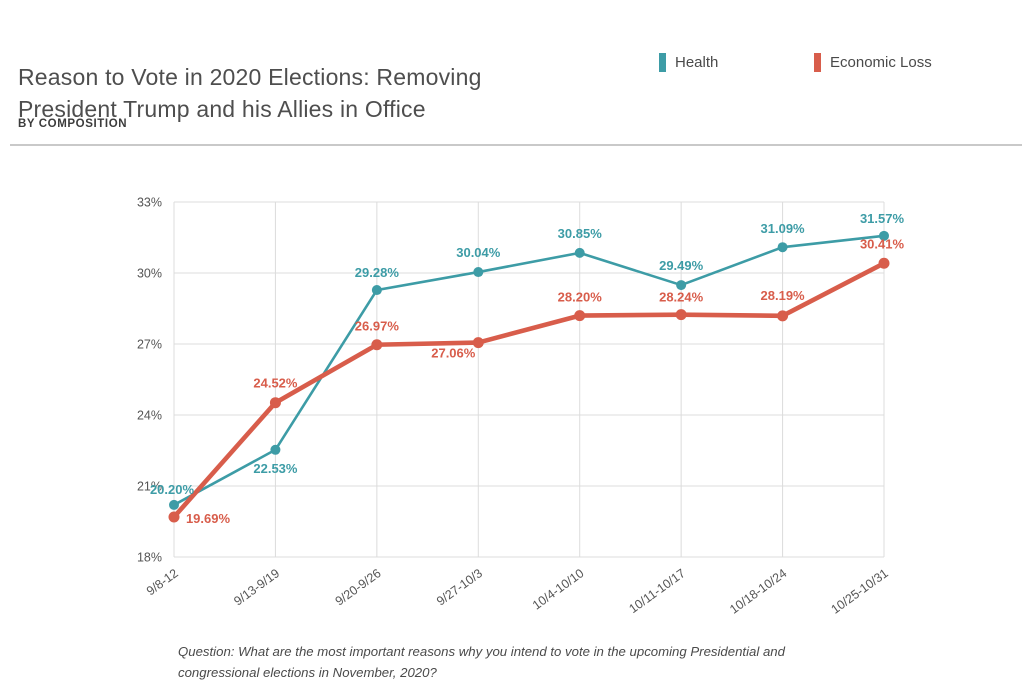 The width and height of the screenshot is (1036, 690). I want to click on x-tick-label: 10/18-10/24, so click(758, 591).